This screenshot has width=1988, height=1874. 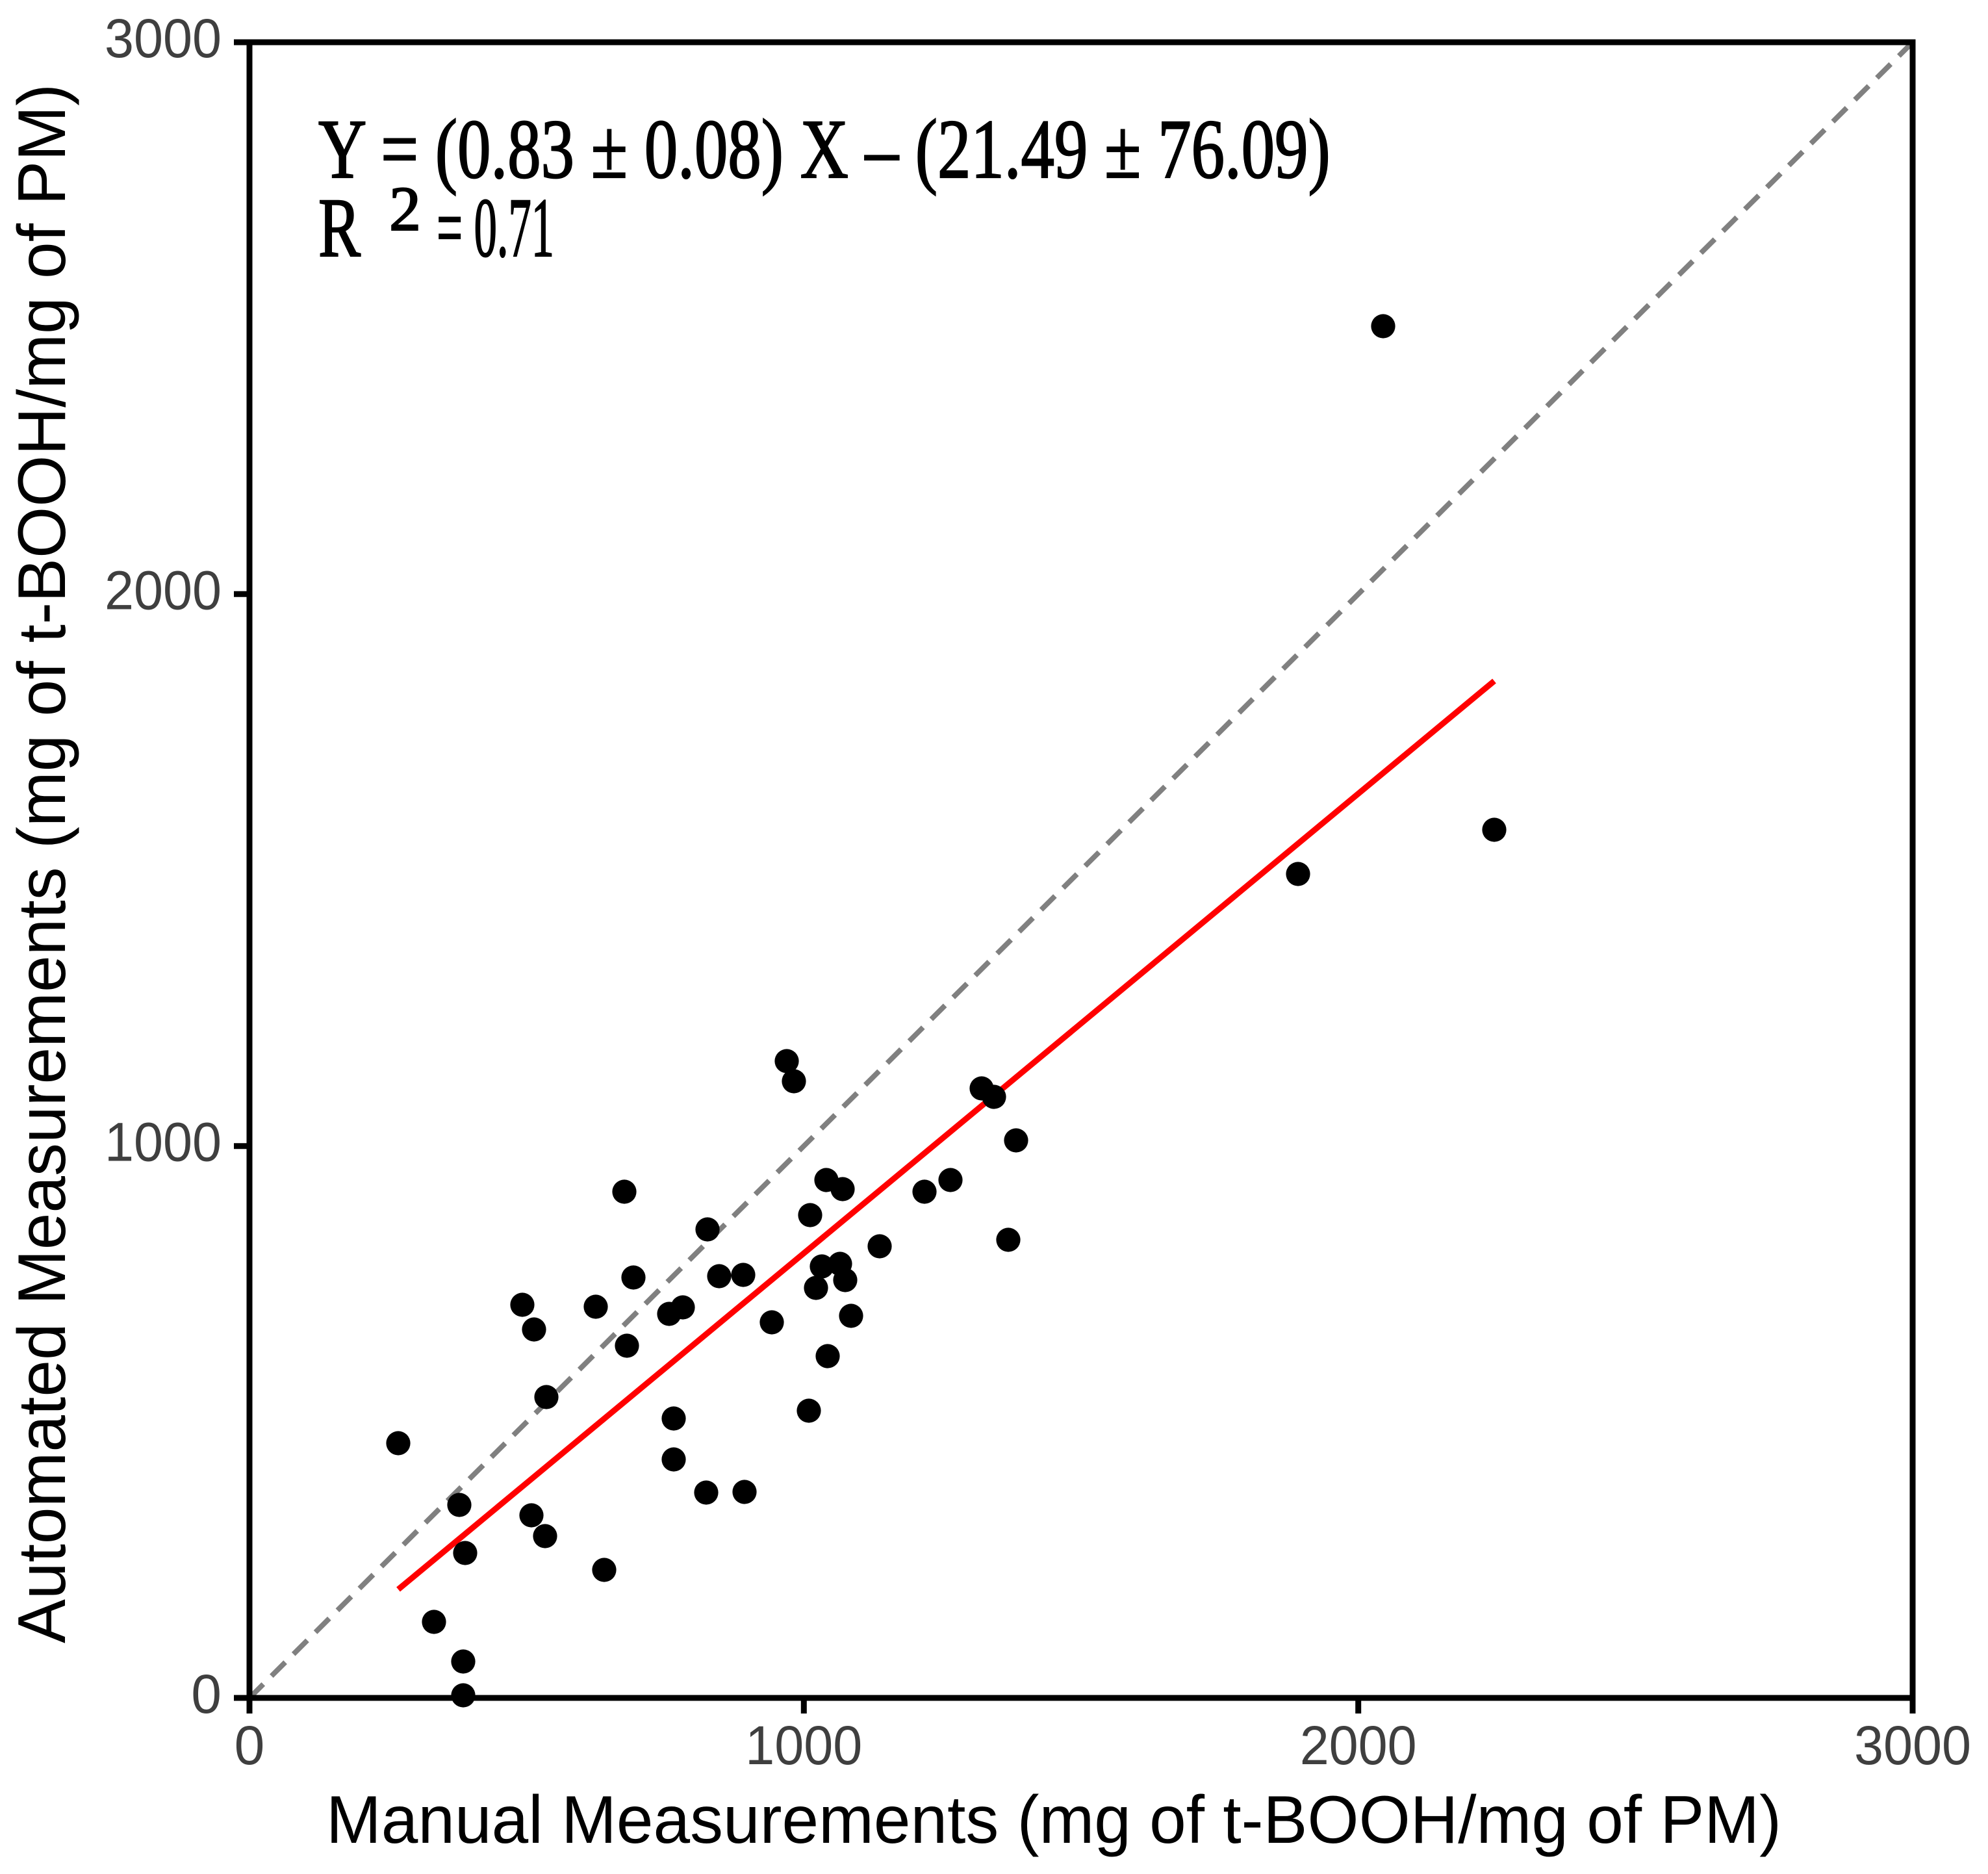 What do you see at coordinates (405, 209) in the screenshot?
I see `svg-text: 2` at bounding box center [405, 209].